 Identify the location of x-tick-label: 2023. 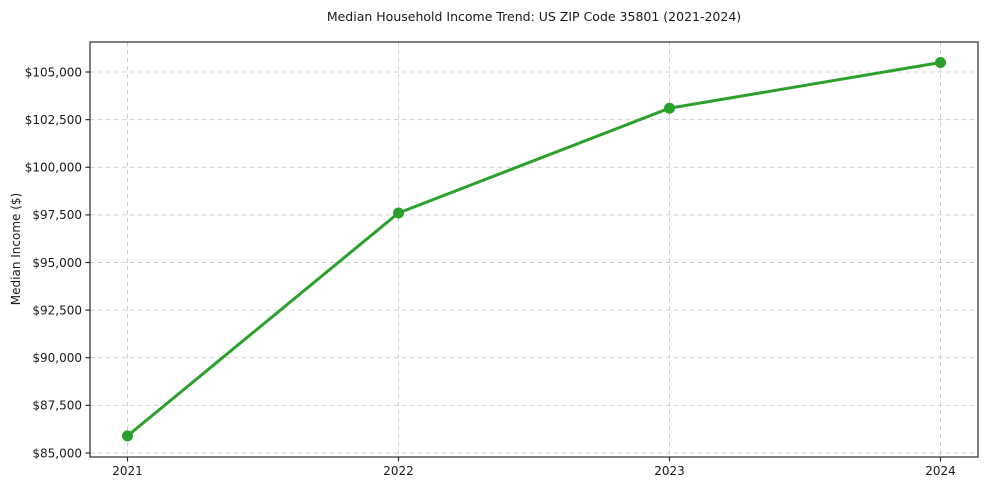
(669, 471).